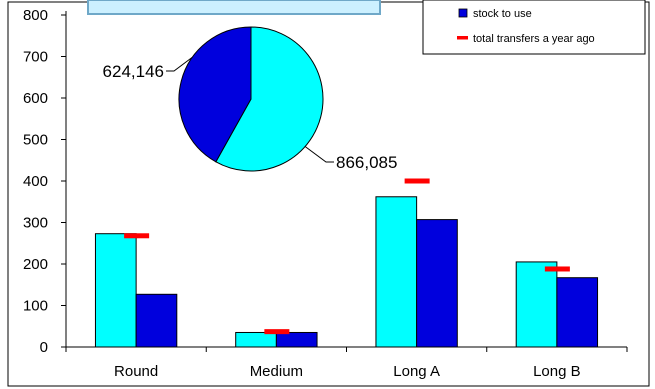 This screenshot has height=389, width=655. What do you see at coordinates (366, 162) in the screenshot?
I see `pie-label-866085: 866,085` at bounding box center [366, 162].